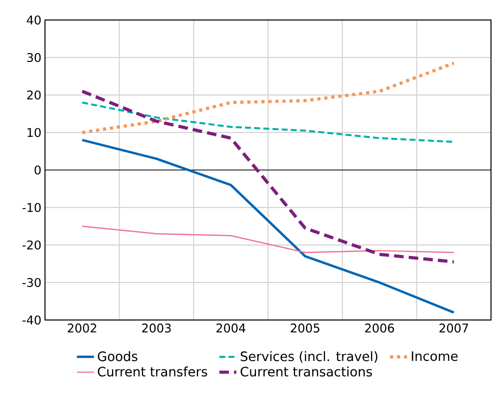 The height and width of the screenshot is (403, 493). What do you see at coordinates (306, 371) in the screenshot?
I see `legend-label: Current transactions` at bounding box center [306, 371].